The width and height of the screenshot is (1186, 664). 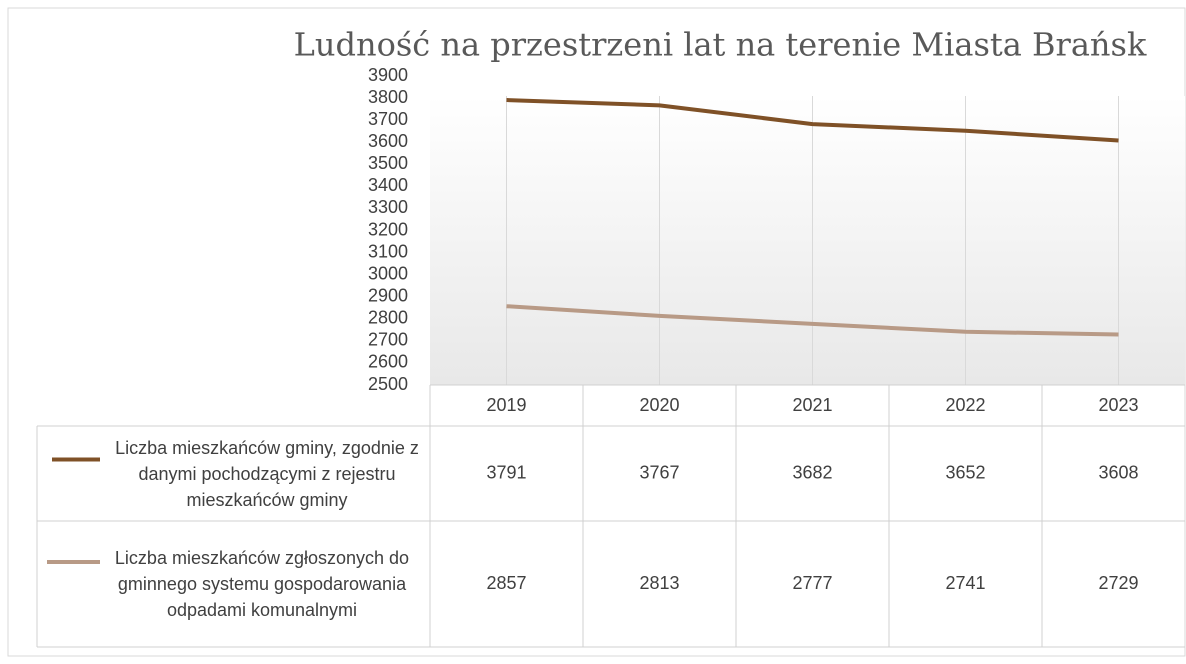 What do you see at coordinates (659, 583) in the screenshot?
I see `table-value: 2813` at bounding box center [659, 583].